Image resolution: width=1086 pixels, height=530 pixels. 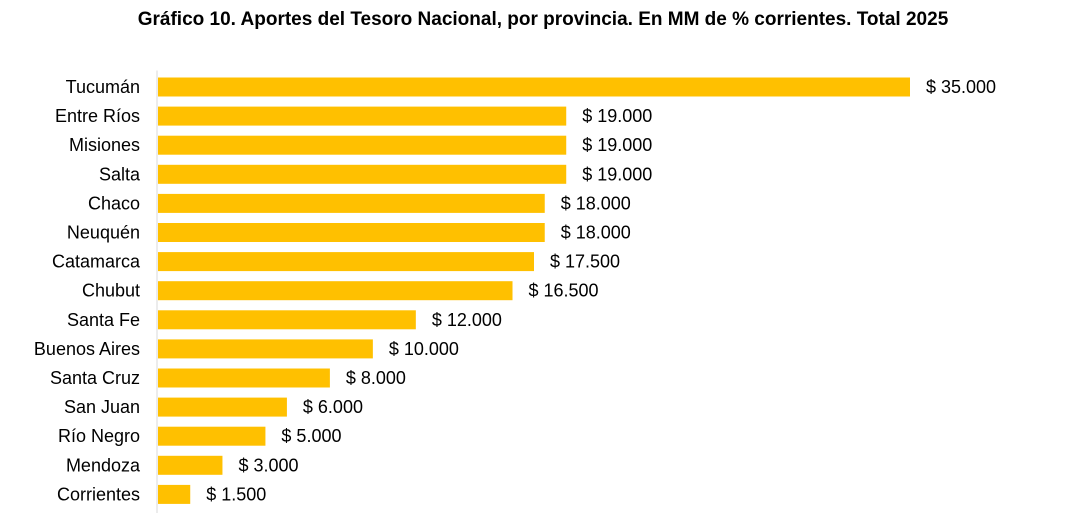 I want to click on category-label: Santa Cruz, so click(x=95, y=378).